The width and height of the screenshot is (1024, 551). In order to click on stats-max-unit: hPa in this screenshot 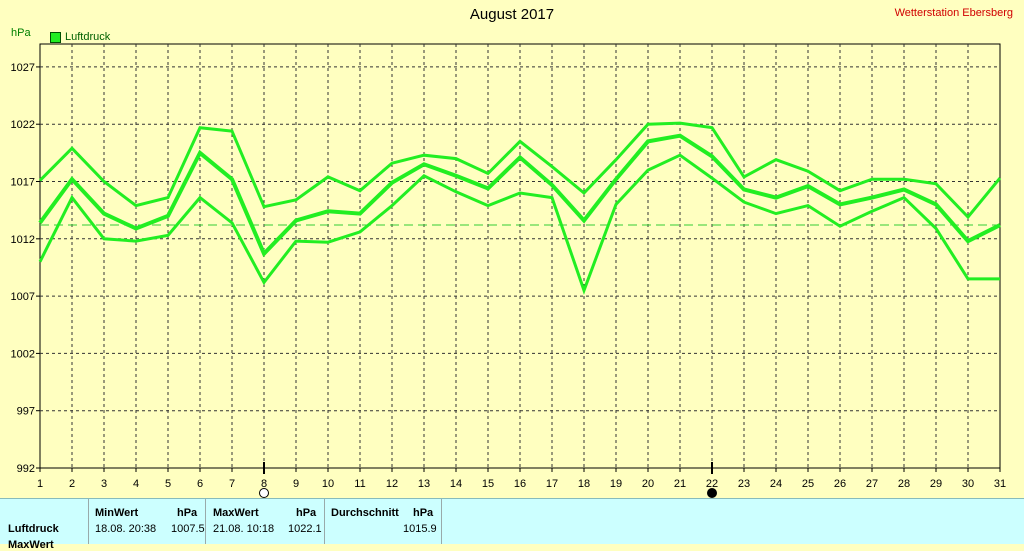, I will do `click(306, 513)`.